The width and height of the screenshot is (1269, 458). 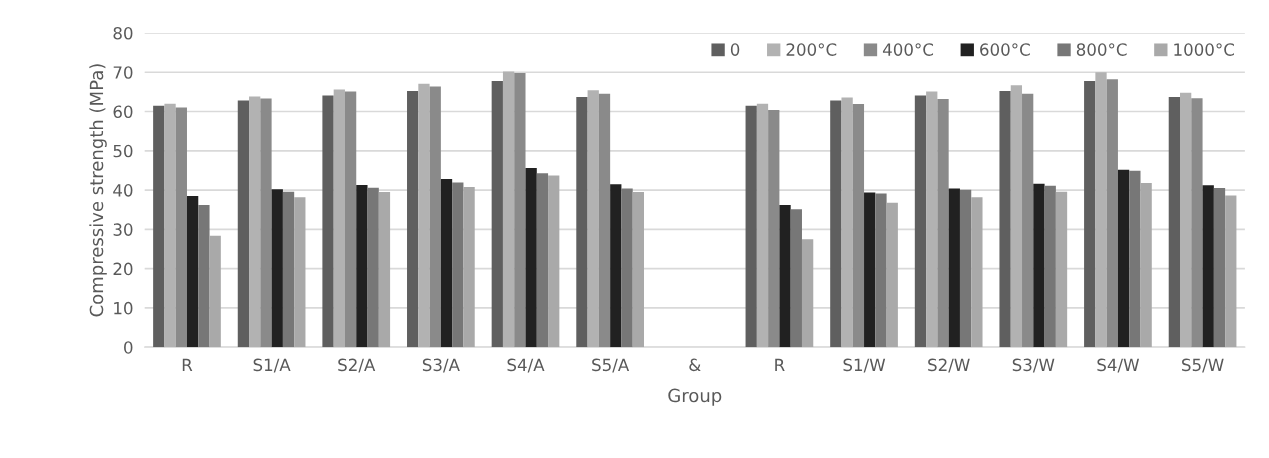 I want to click on legend-label: 1000°C, so click(x=1204, y=49).